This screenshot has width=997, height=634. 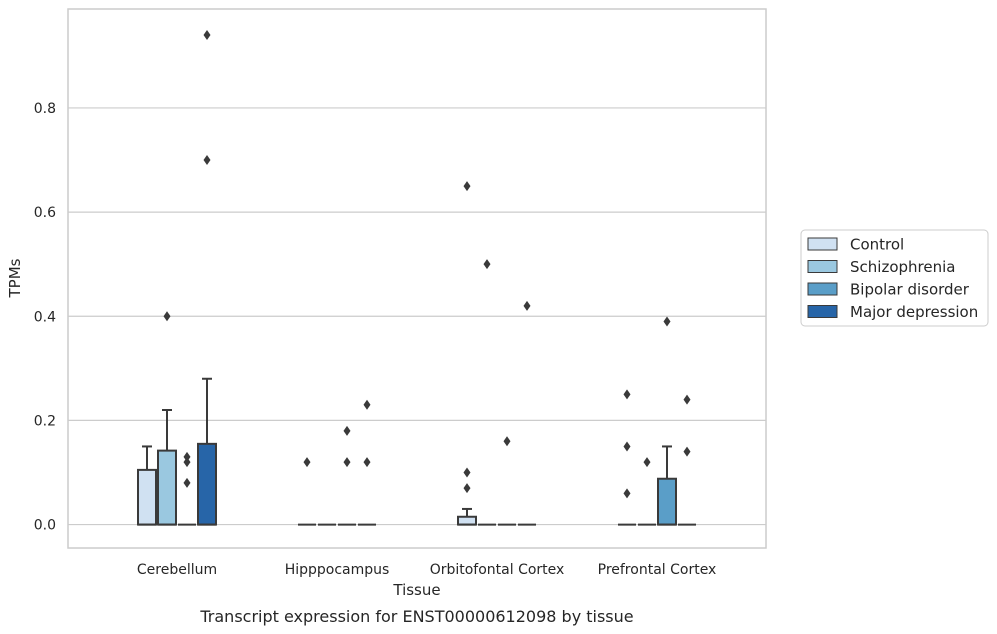 What do you see at coordinates (914, 312) in the screenshot?
I see `legend-label-major-depression: Major depression` at bounding box center [914, 312].